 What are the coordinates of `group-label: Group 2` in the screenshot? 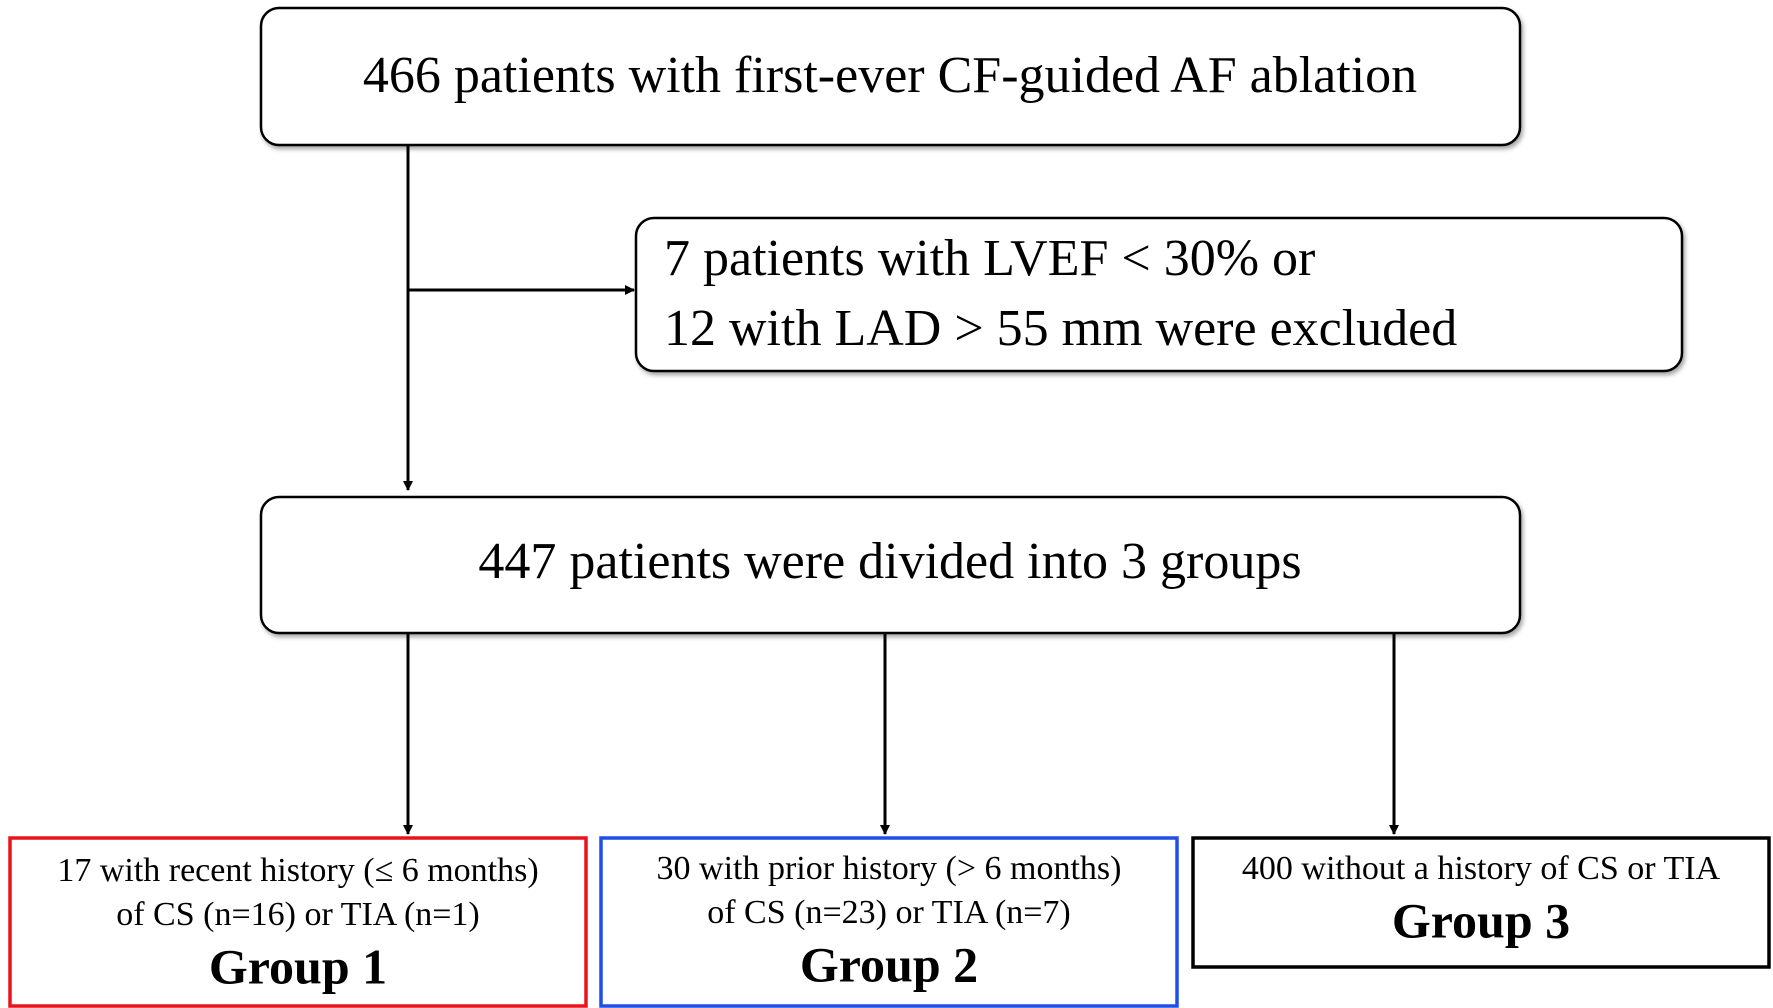 It's located at (889, 964).